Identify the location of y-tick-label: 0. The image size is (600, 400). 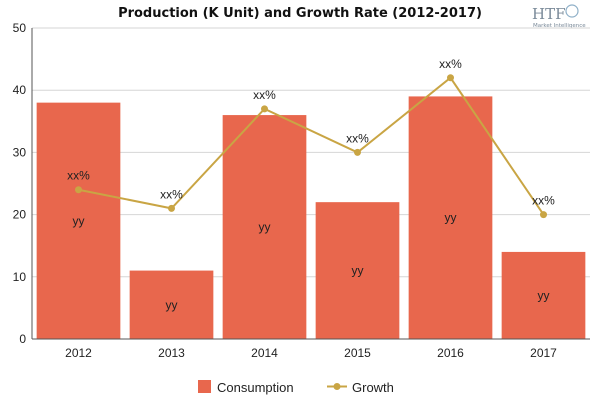
(22, 339).